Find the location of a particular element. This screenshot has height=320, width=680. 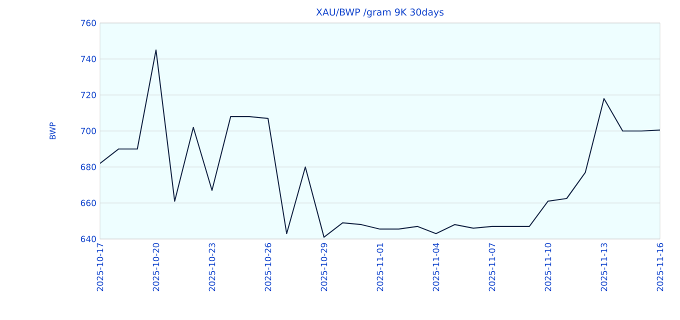

y-tick-label: 740 is located at coordinates (88, 59).